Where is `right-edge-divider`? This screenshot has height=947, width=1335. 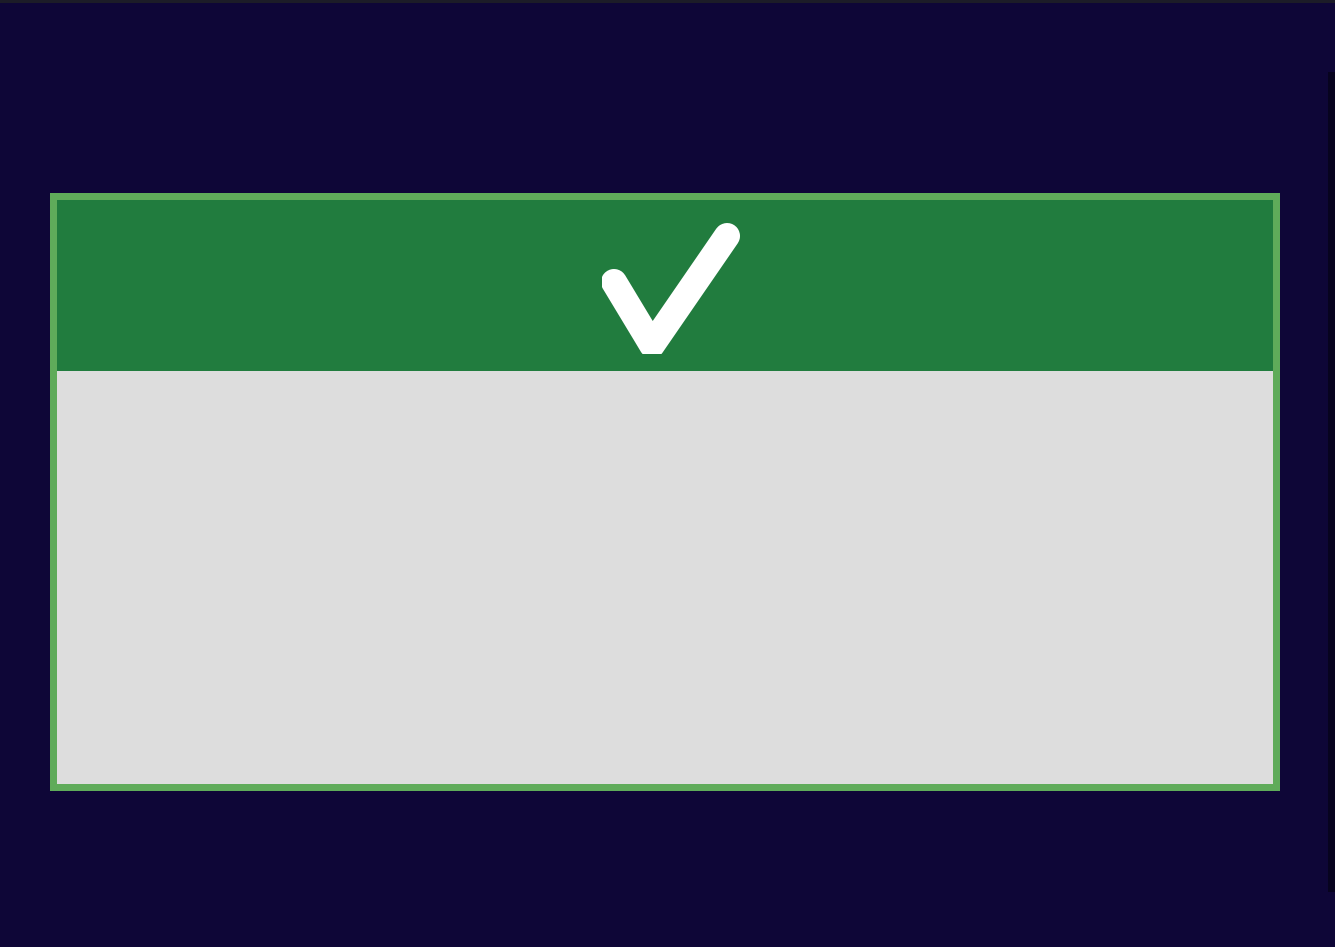
right-edge-divider is located at coordinates (1331, 482).